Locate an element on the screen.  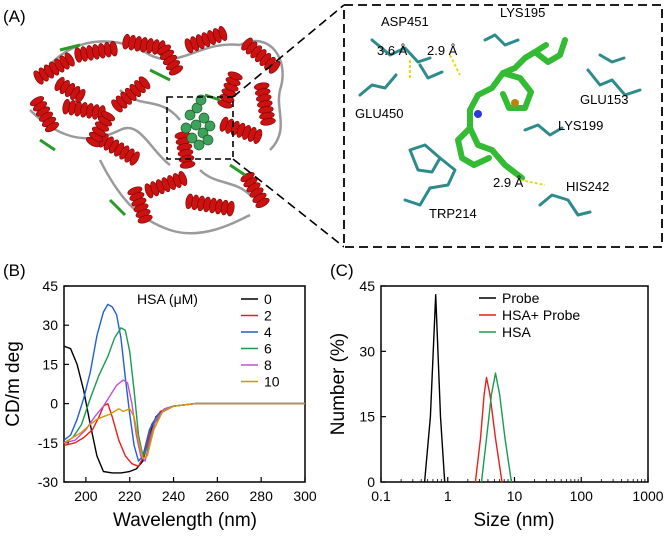
x-tick-label-0: 0.1 is located at coordinates (381, 496).